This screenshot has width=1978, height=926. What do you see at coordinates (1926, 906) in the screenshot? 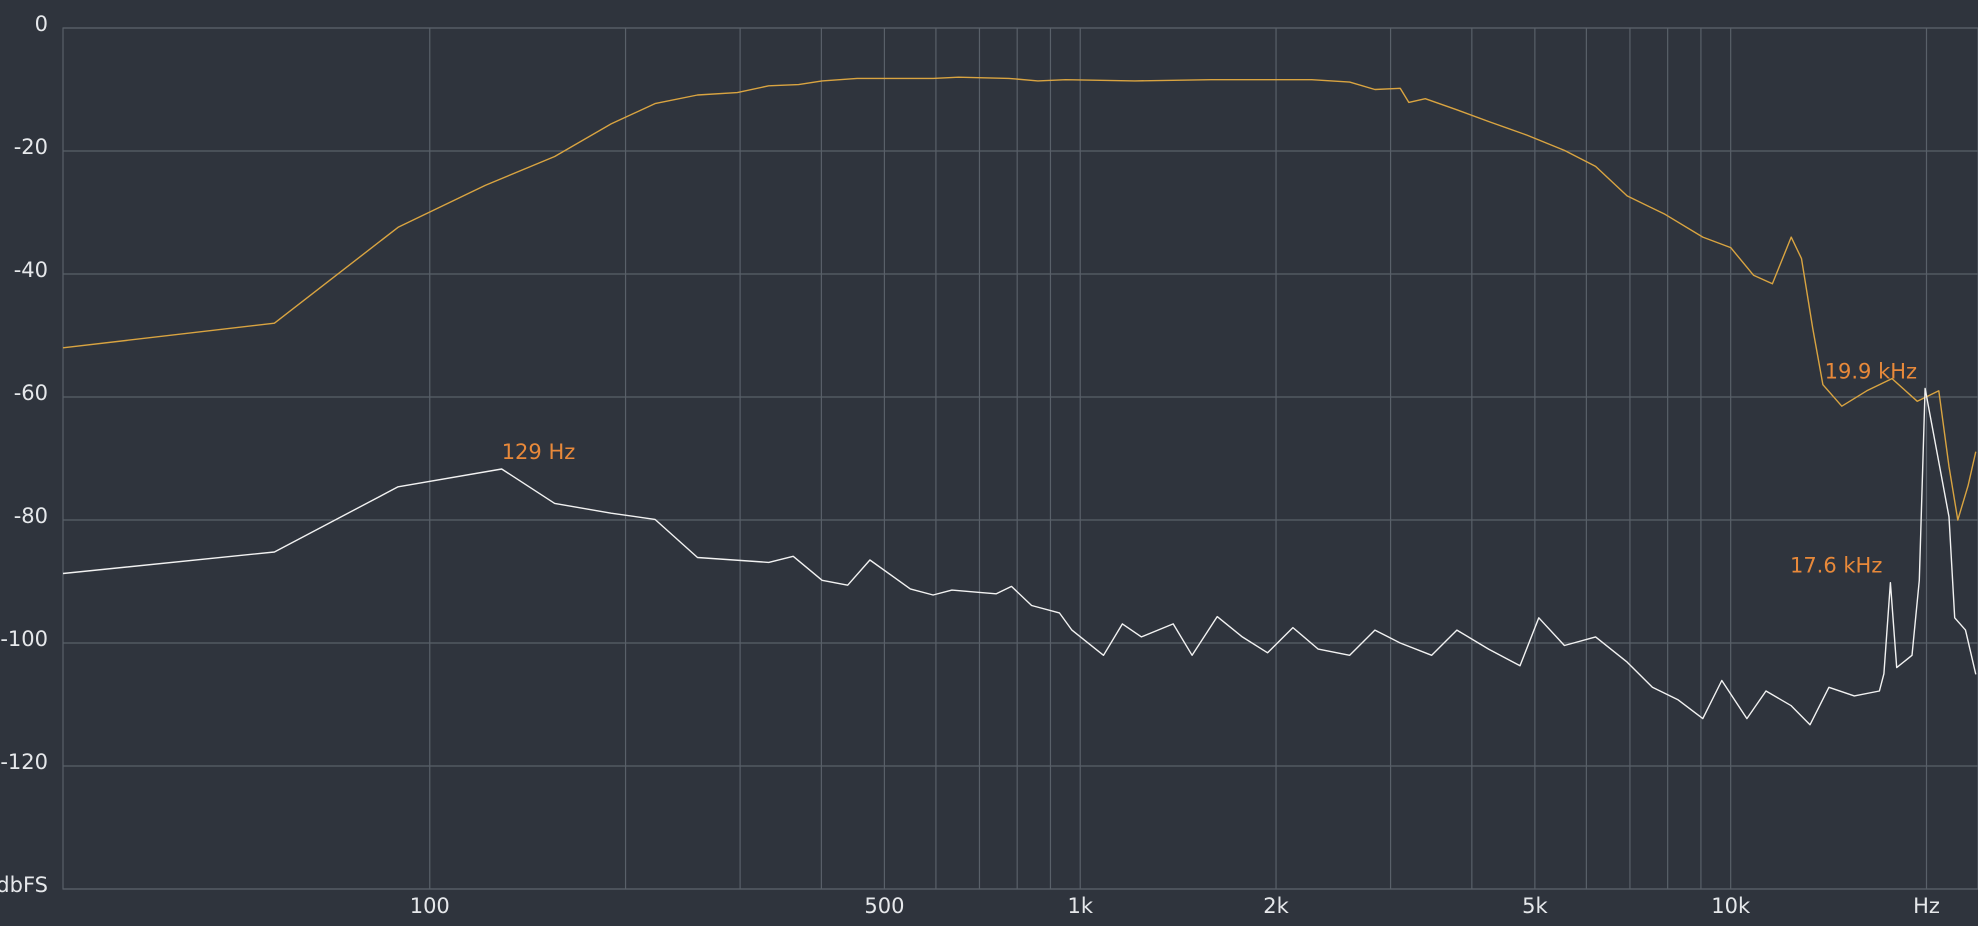
I see `x-tick-label: Hz` at bounding box center [1926, 906].